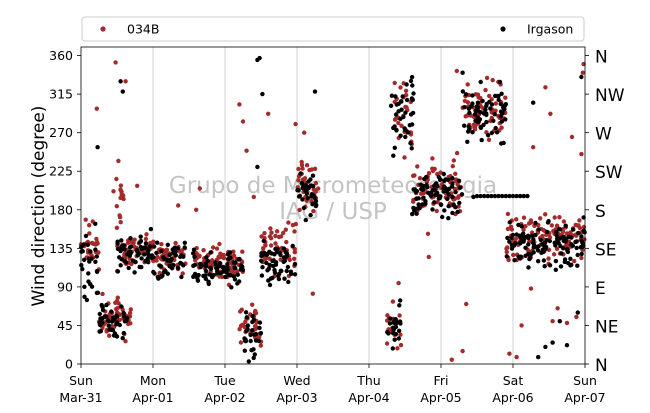 The width and height of the screenshot is (650, 413). What do you see at coordinates (61, 132) in the screenshot?
I see `y-tick-label-6: 270` at bounding box center [61, 132].